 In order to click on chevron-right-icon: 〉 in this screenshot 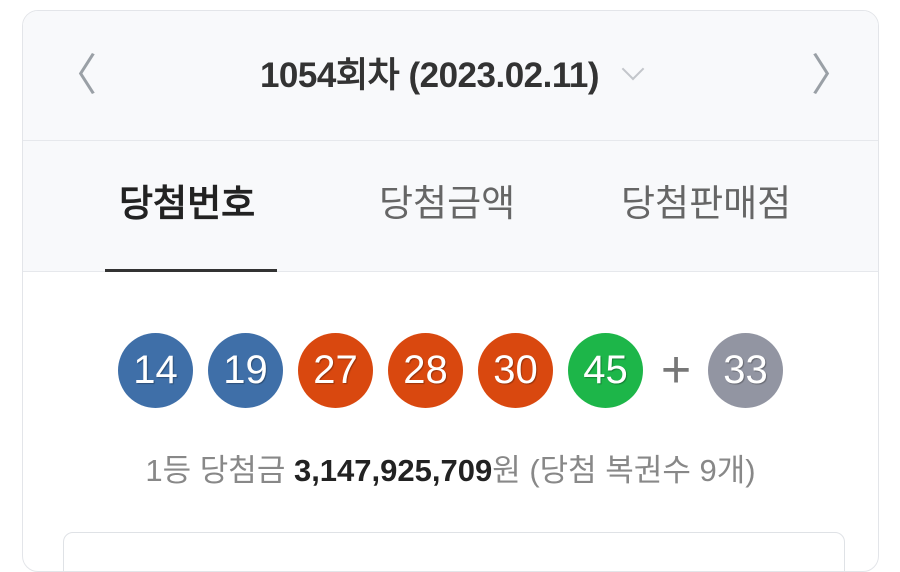, I will do `click(833, 75)`.